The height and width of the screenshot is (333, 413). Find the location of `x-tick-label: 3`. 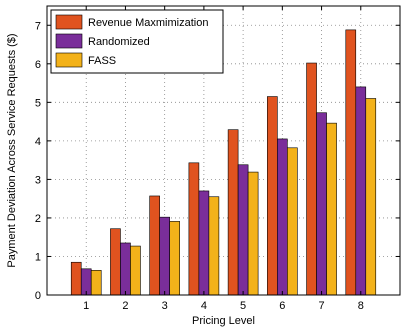

x-tick-label: 3 is located at coordinates (165, 306).